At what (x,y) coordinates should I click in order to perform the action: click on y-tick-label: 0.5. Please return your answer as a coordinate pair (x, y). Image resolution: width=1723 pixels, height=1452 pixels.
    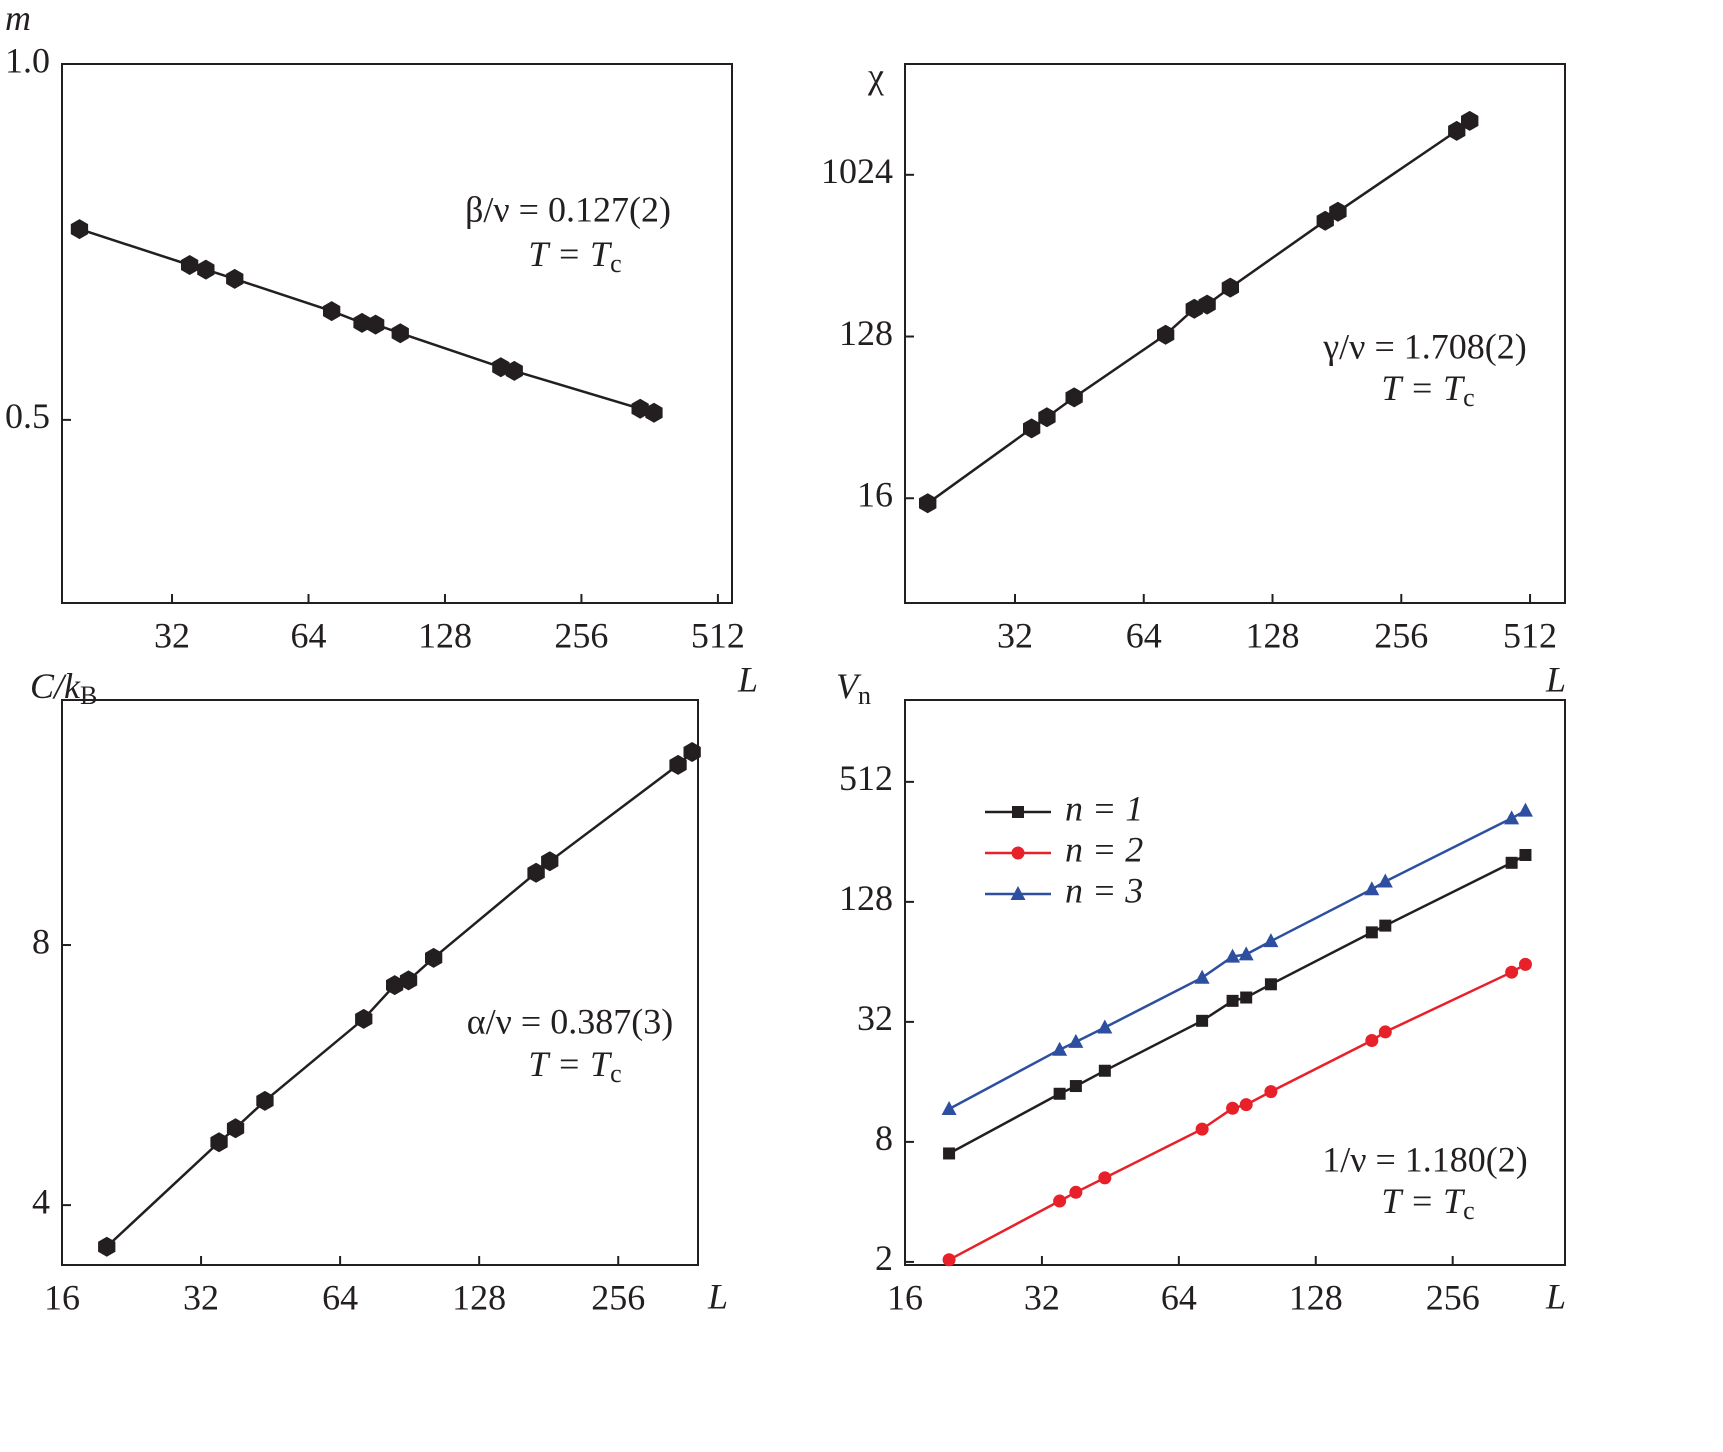
    Looking at the image, I should click on (27, 416).